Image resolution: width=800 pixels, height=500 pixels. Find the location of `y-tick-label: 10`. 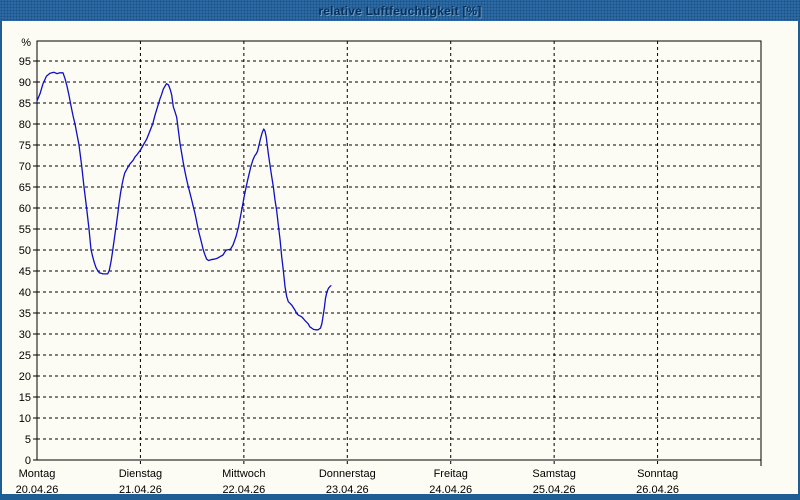

y-tick-label: 10 is located at coordinates (25, 419).